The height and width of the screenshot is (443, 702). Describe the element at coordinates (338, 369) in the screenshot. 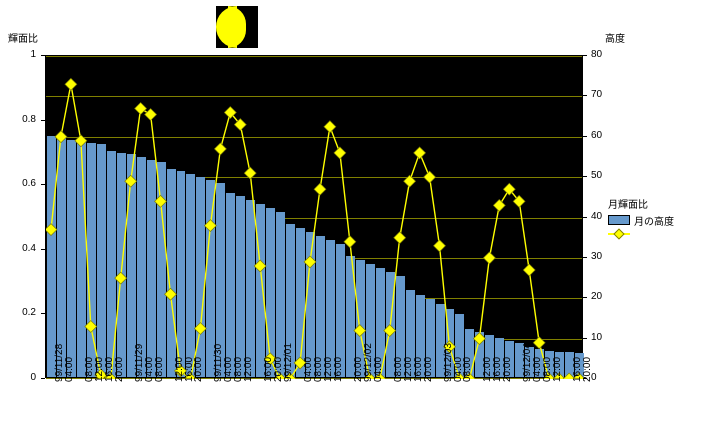

I see `x-axis-tick-label: 16:00` at that location.